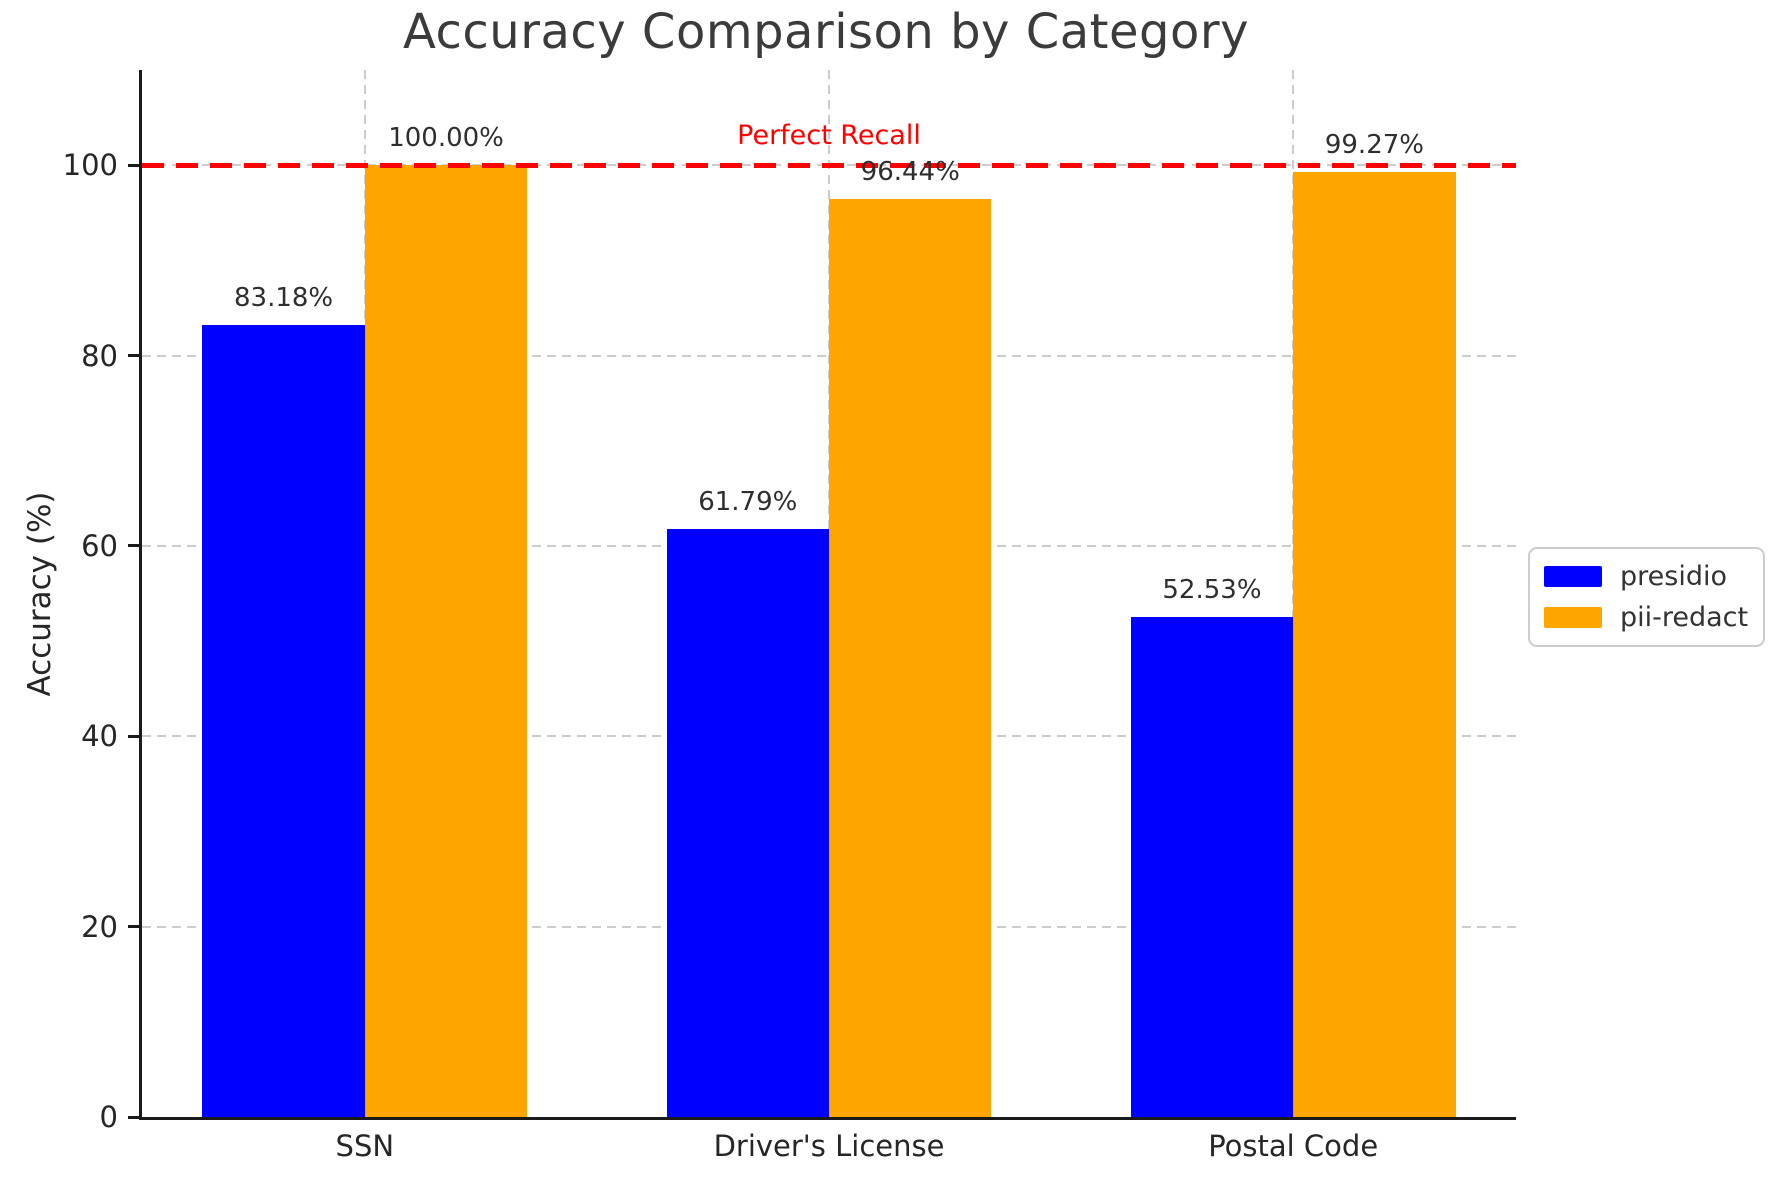 This screenshot has height=1180, width=1779. Describe the element at coordinates (283, 721) in the screenshot. I see `bar-presidio-SSN` at that location.